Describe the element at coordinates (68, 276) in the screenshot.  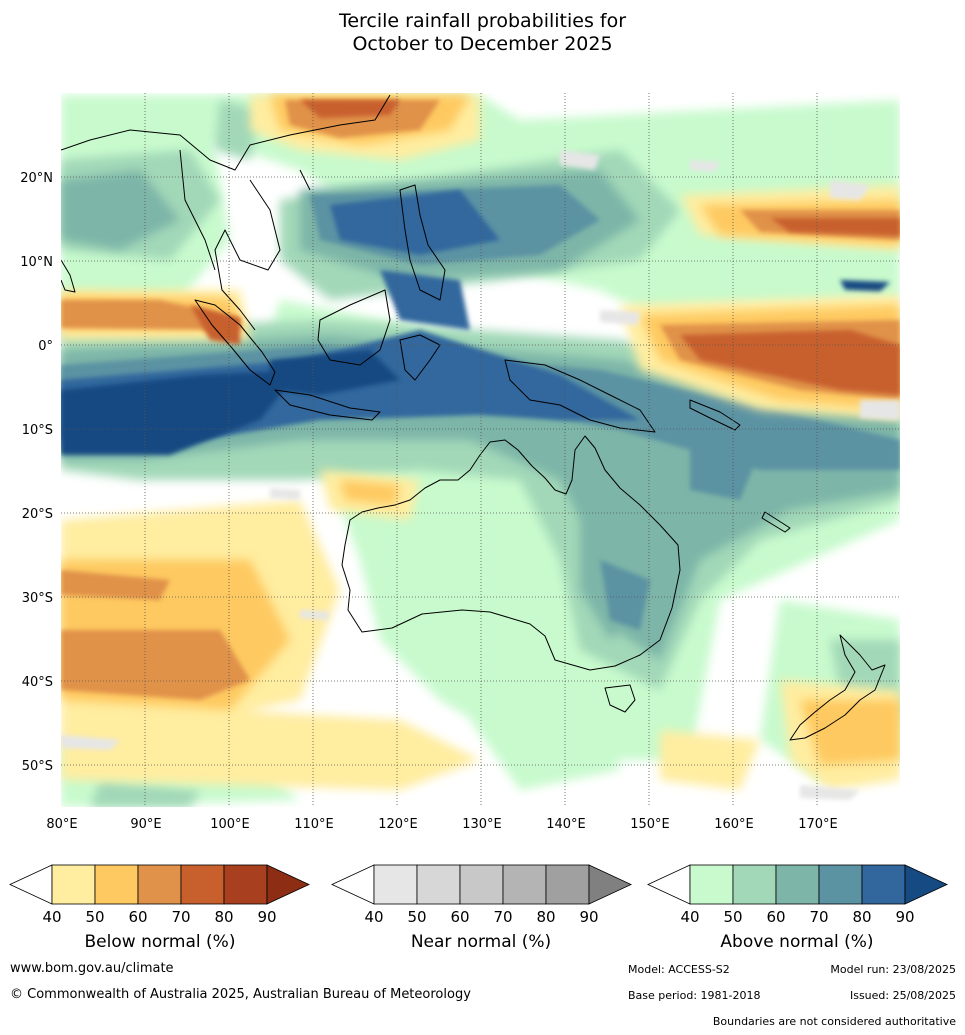
I see `india-sri-lanka-coastline` at that location.